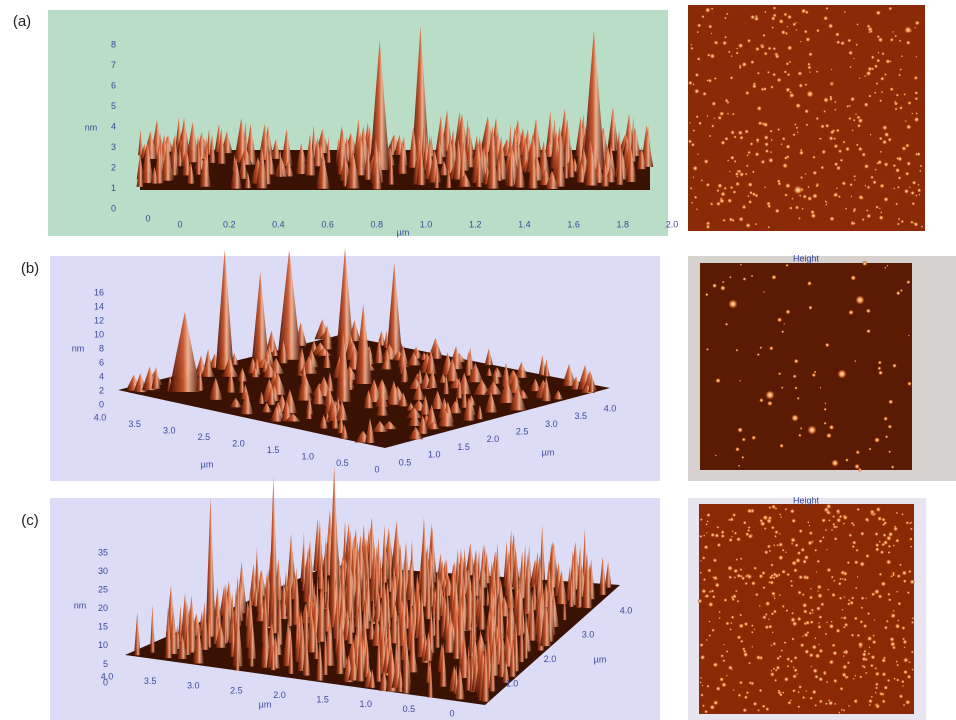 The width and height of the screenshot is (956, 720). I want to click on afm-particle, so click(877, 440).